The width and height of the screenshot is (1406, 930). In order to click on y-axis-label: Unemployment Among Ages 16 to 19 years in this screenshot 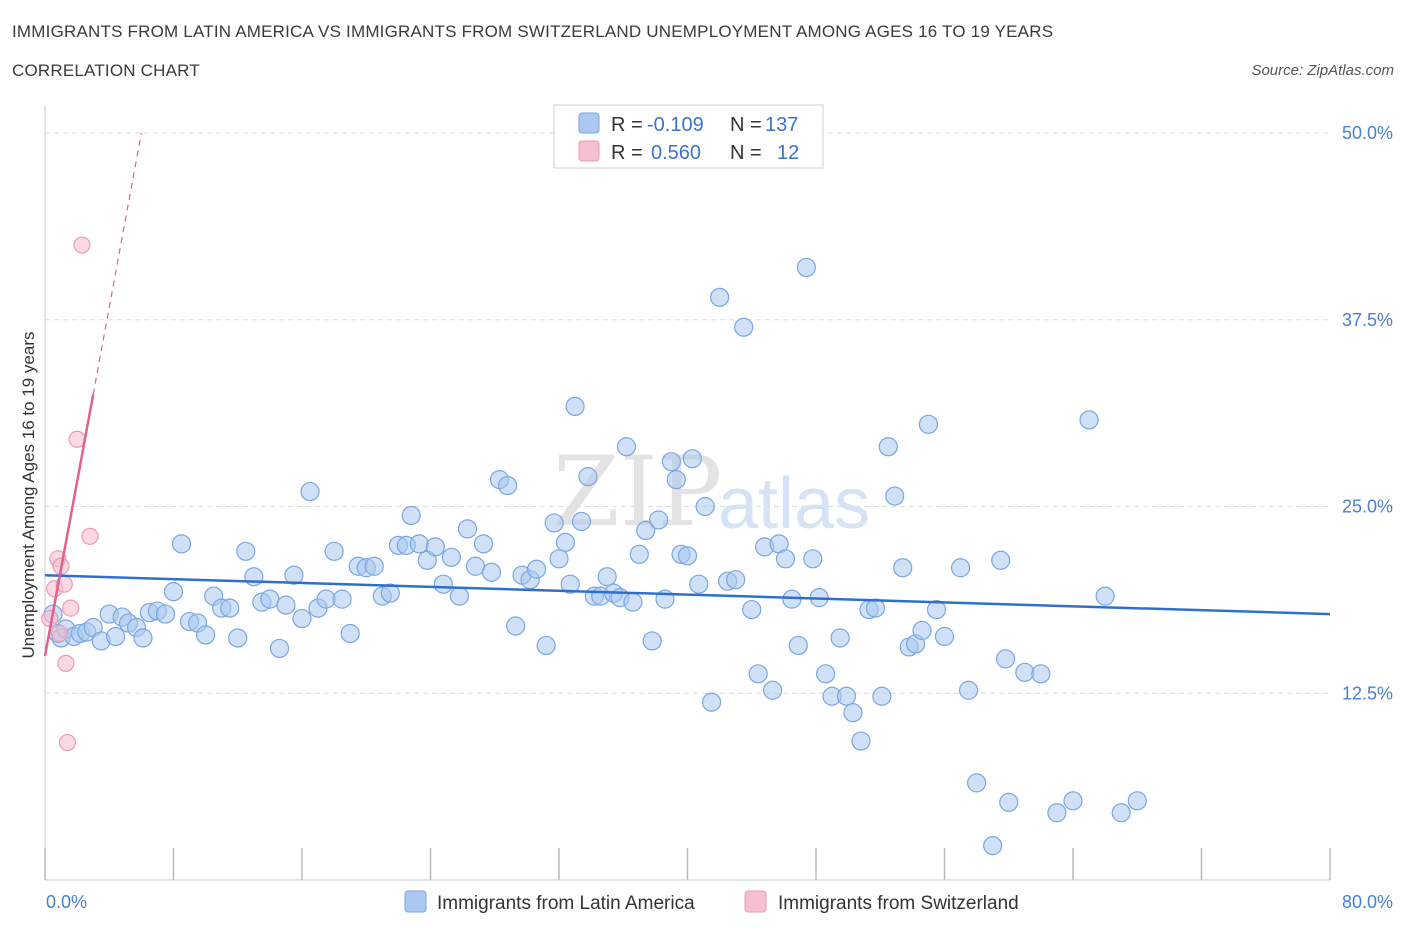, I will do `click(28, 495)`.